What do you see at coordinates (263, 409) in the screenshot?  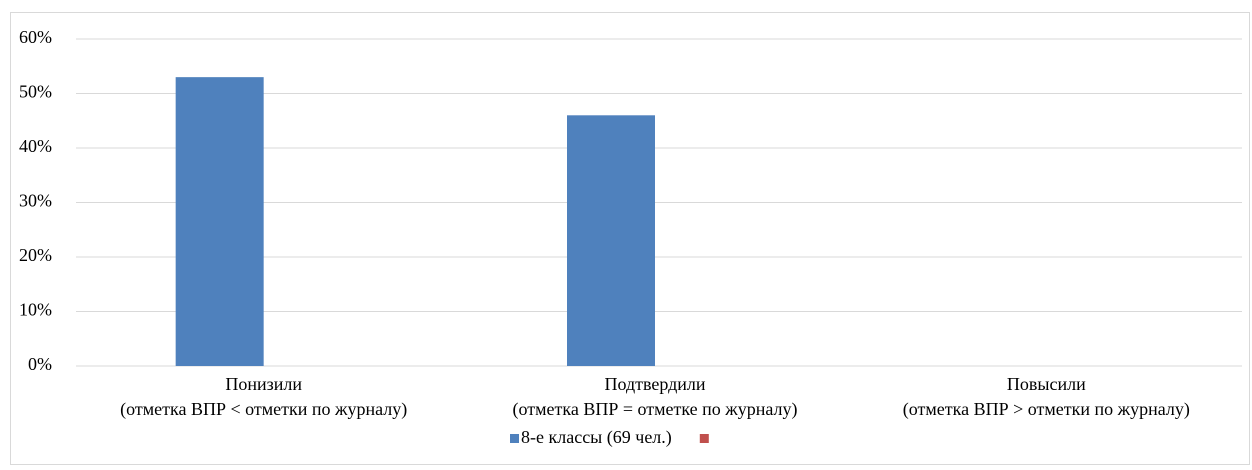 I see `x-tick-label: (отметка ВПР < отметки по журналу)` at bounding box center [263, 409].